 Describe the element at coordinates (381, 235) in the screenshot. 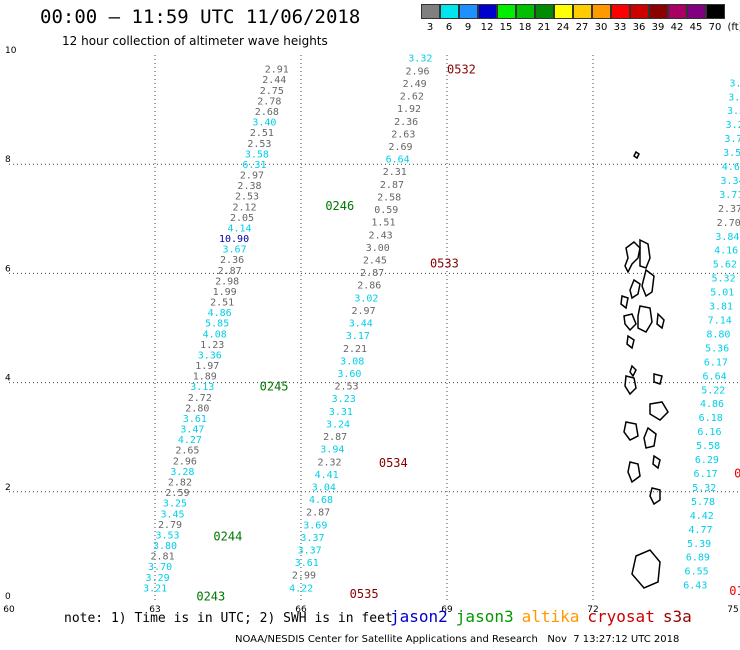

I see `wave-height-value: 2.43` at that location.